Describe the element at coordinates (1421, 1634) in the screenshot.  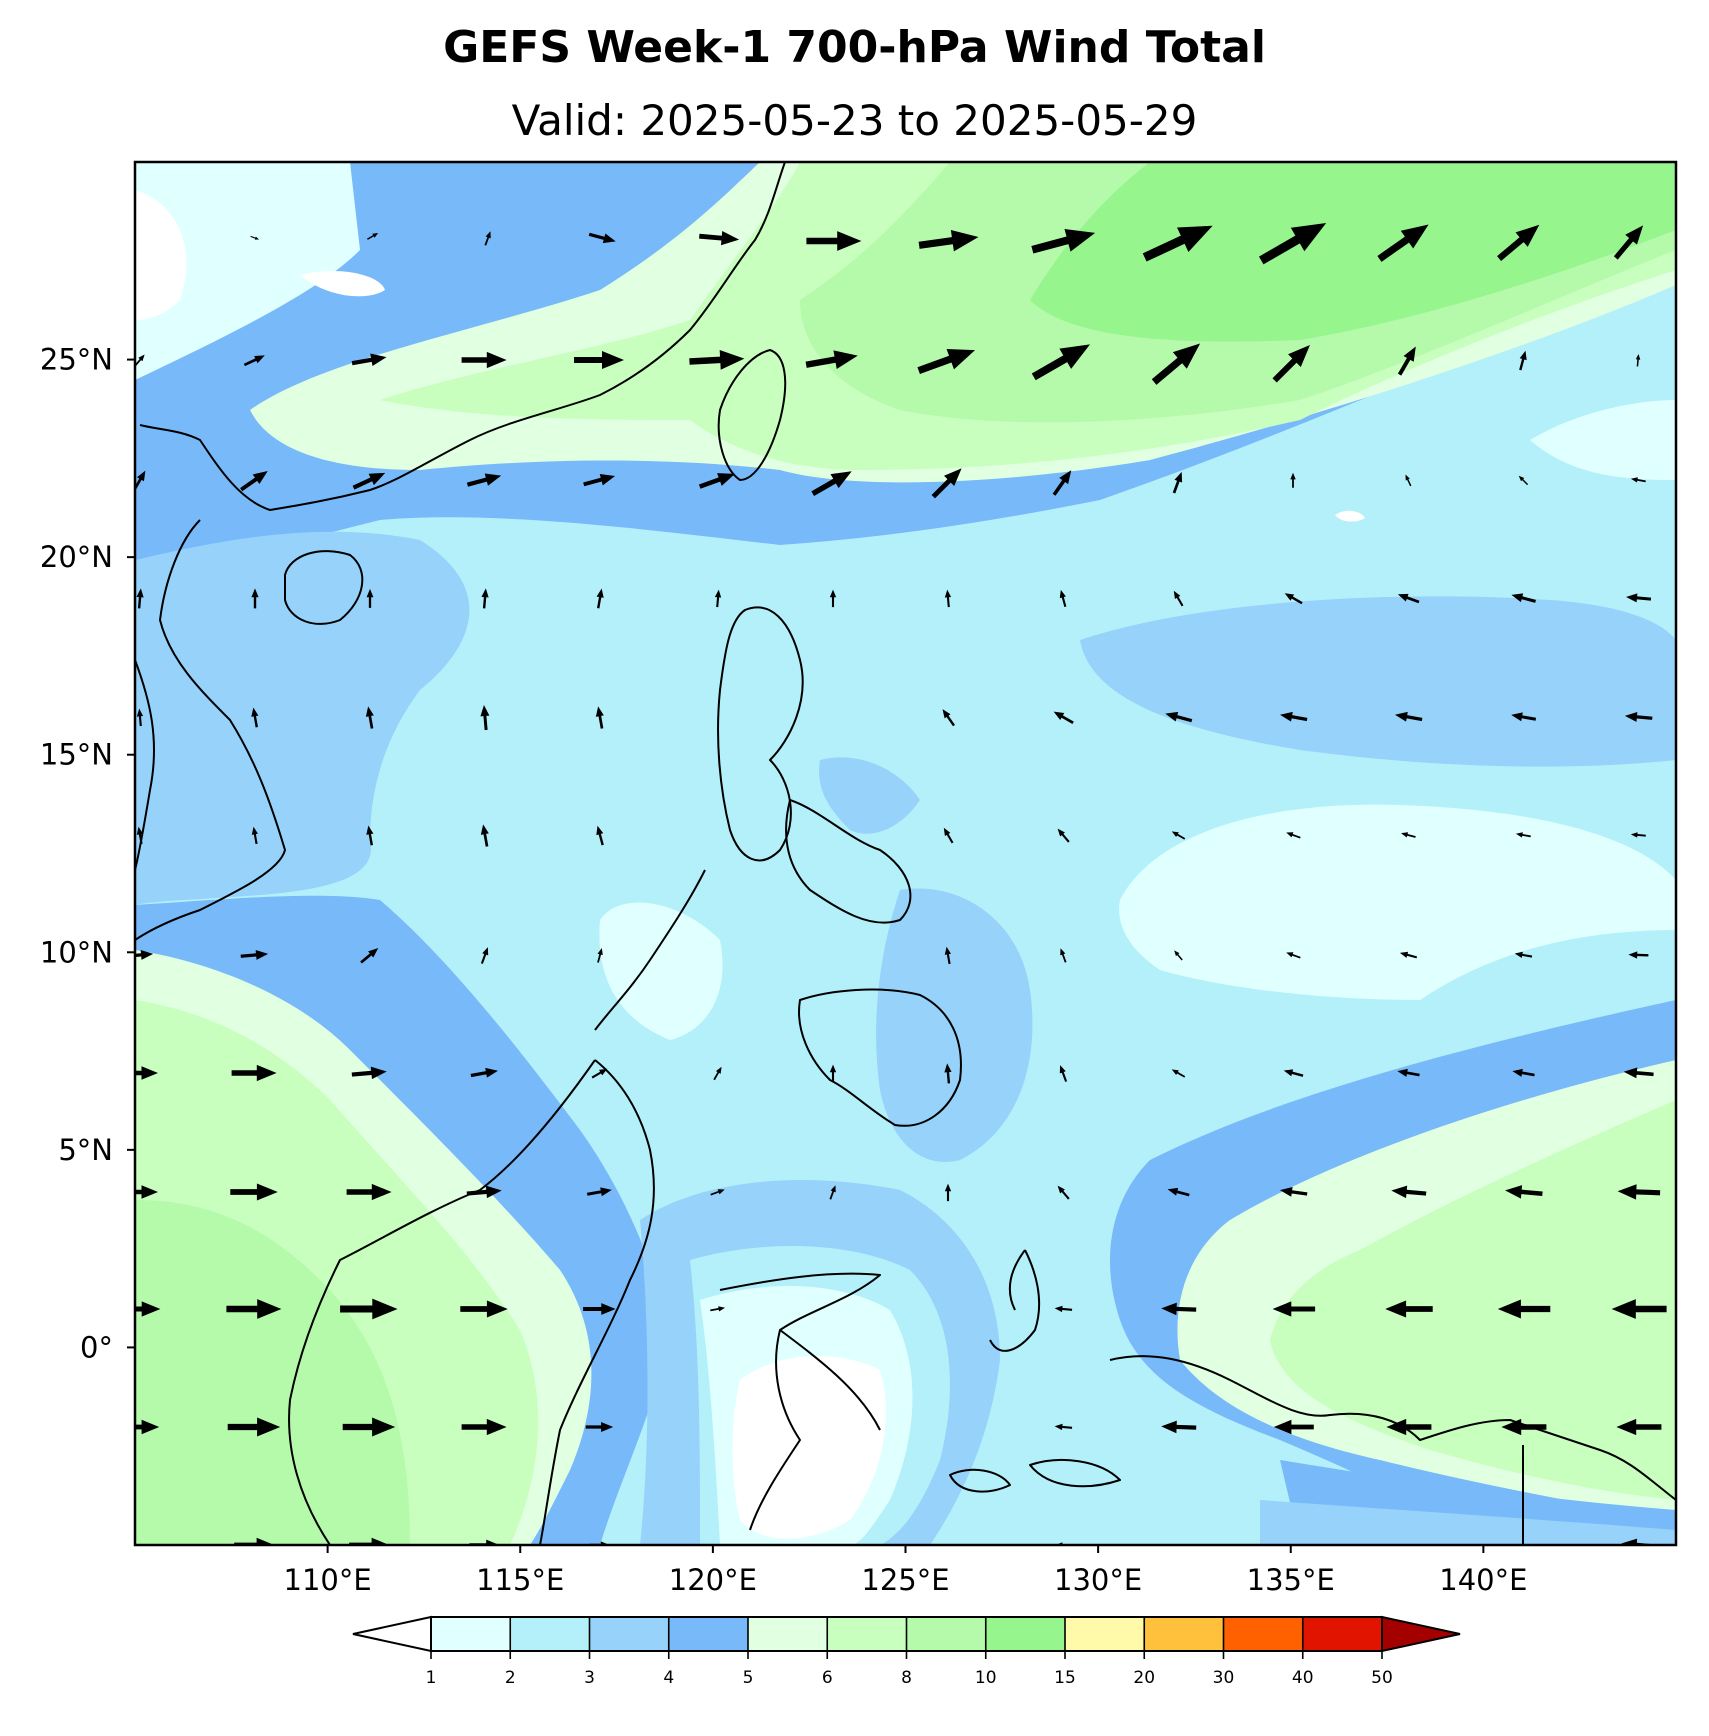
I see `colorbar-over-extension` at that location.